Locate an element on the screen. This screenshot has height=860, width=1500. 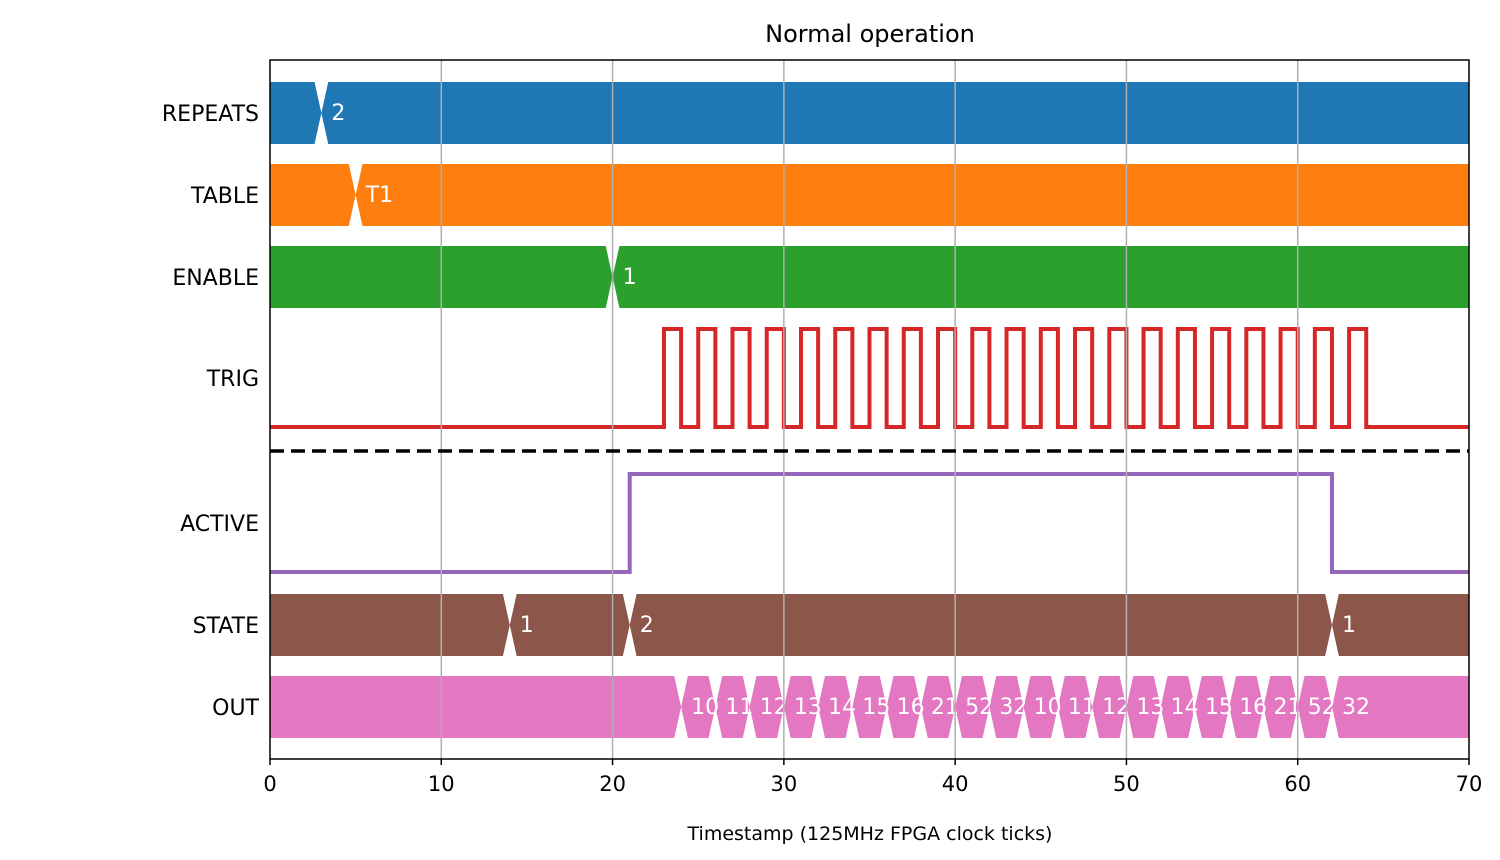
signal-label-trig: TRIG is located at coordinates (232, 379).